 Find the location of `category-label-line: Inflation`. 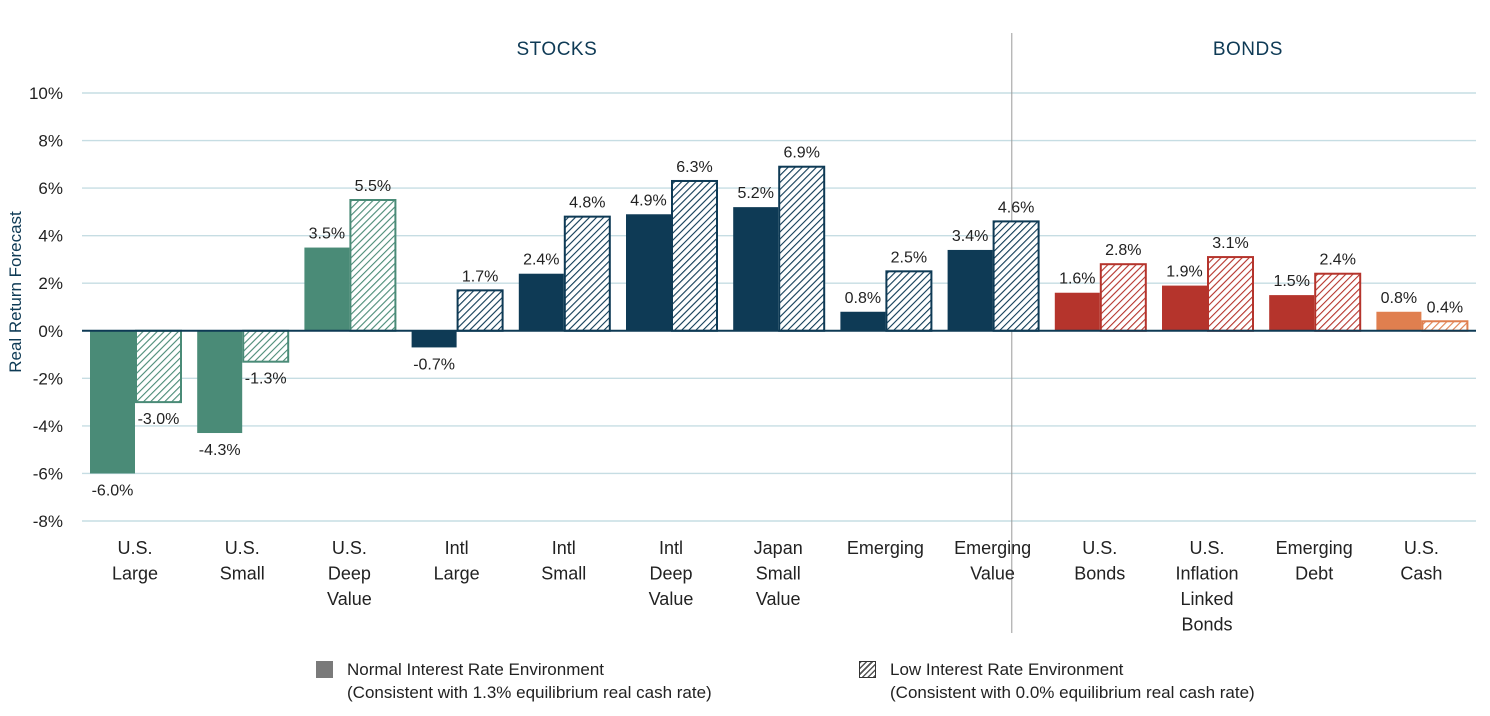

category-label-line: Inflation is located at coordinates (1206, 574).